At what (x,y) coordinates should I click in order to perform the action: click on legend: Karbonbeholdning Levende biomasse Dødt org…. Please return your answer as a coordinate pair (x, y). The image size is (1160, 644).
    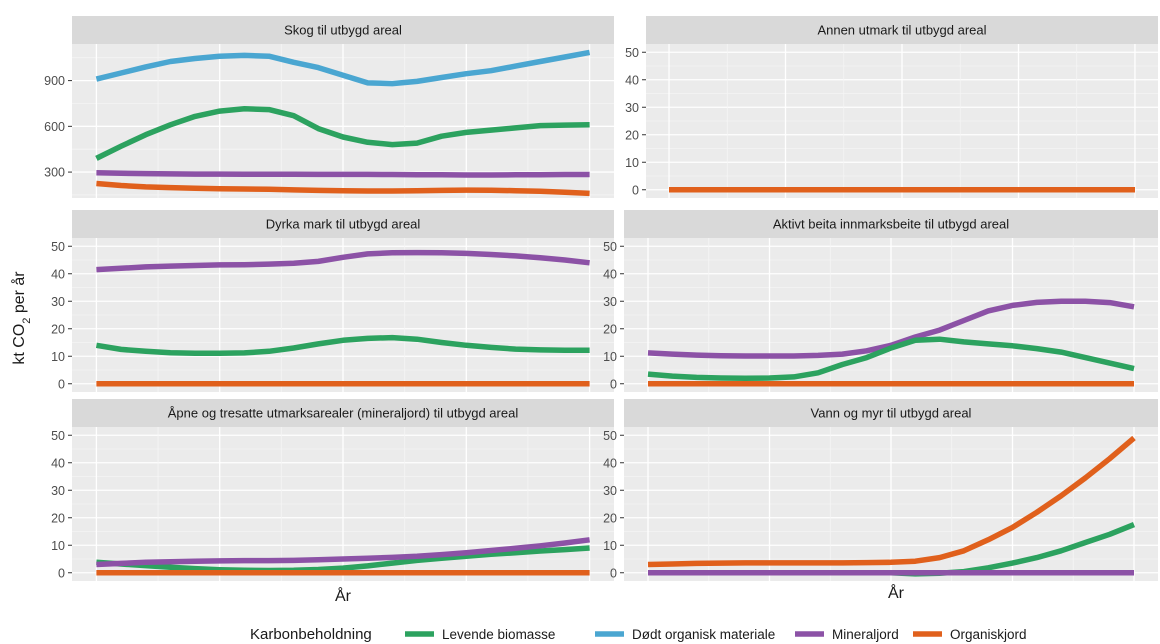
    Looking at the image, I should click on (638, 634).